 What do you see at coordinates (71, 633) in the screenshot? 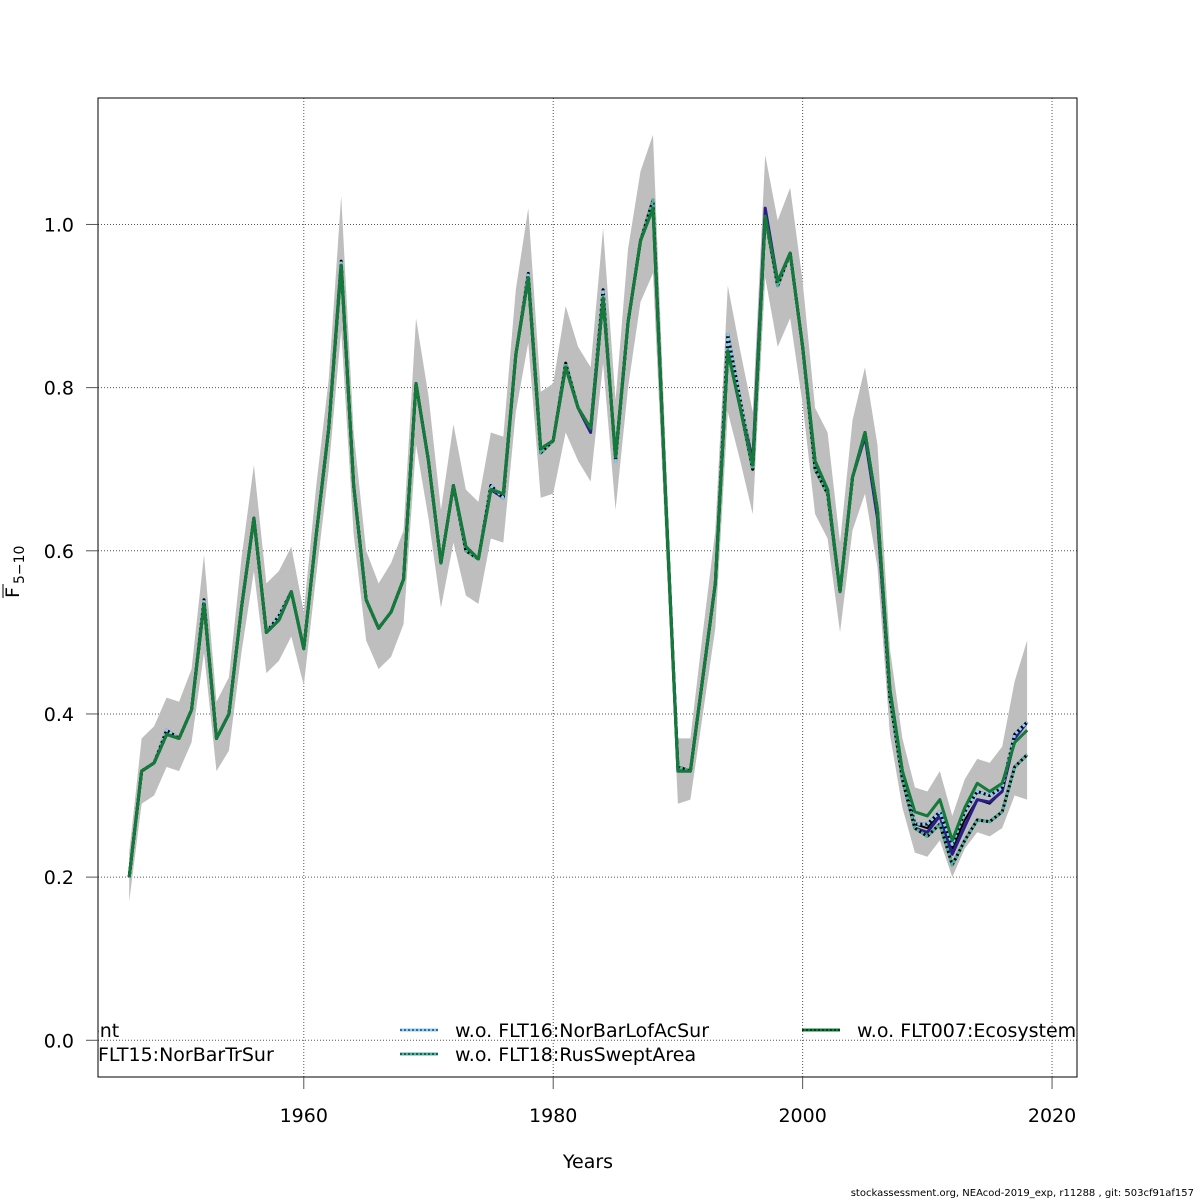
I see `y-axis: 0.0 0.2 0.4 0.6 0.8 1.0` at bounding box center [71, 633].